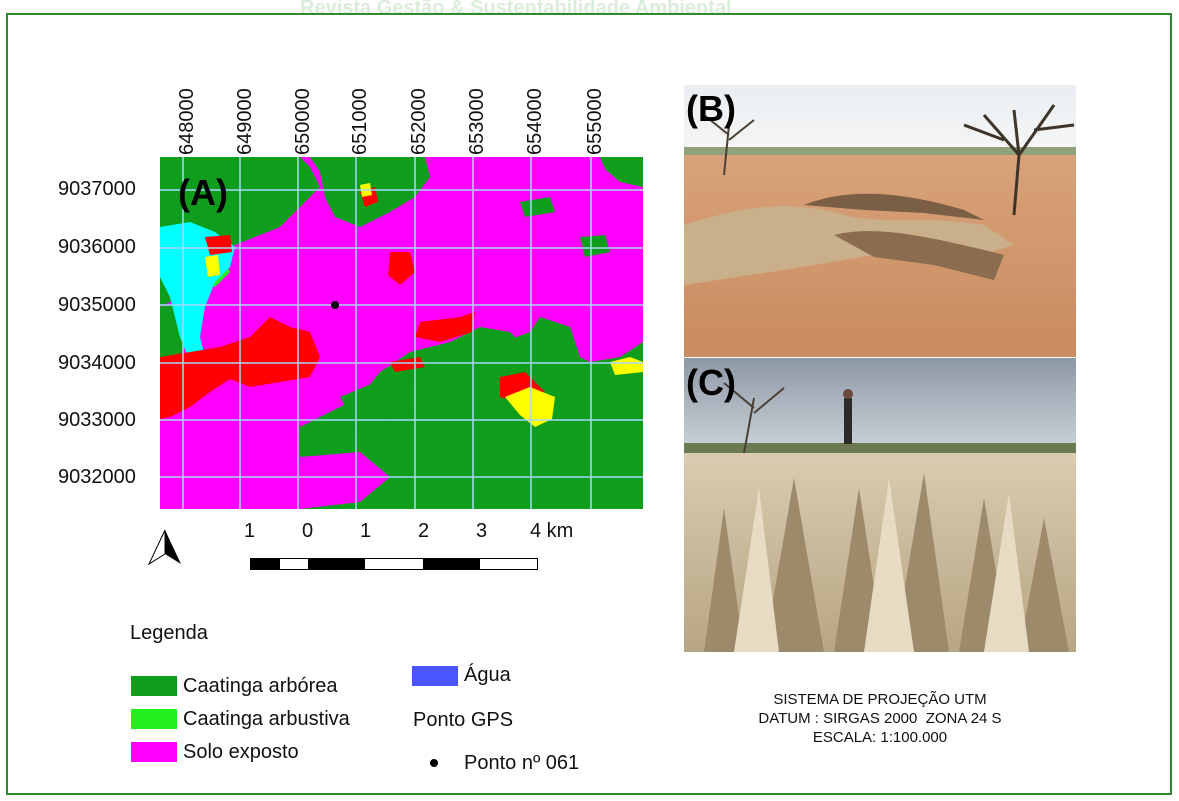  Describe the element at coordinates (97, 305) in the screenshot. I see `y-tick: 9035000` at that location.